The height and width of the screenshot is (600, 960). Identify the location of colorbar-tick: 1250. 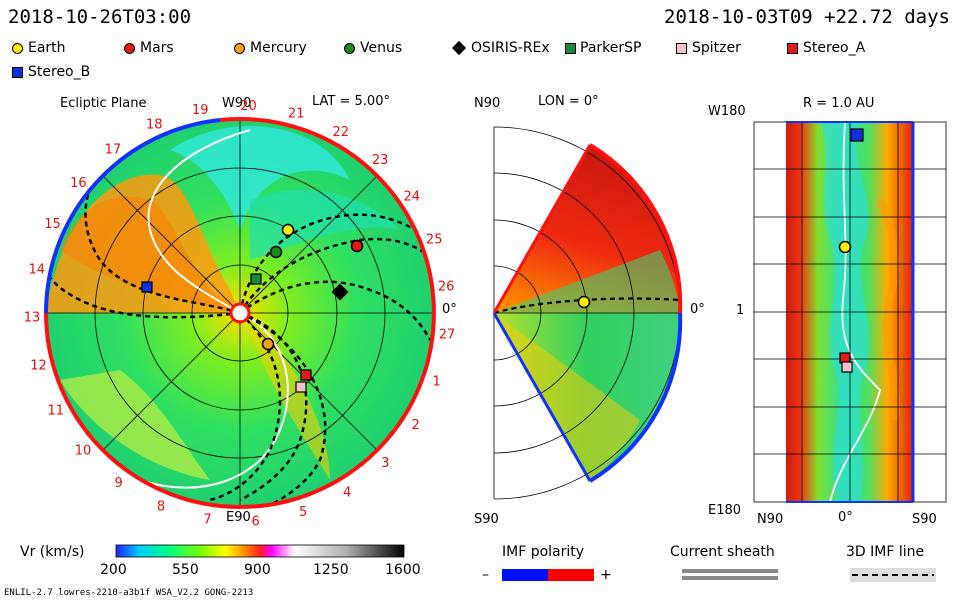
(331, 570).